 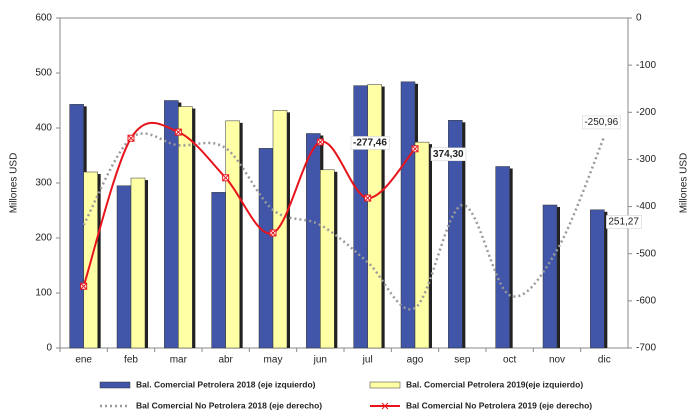 I want to click on y-tick-label: 200, so click(x=43, y=238).